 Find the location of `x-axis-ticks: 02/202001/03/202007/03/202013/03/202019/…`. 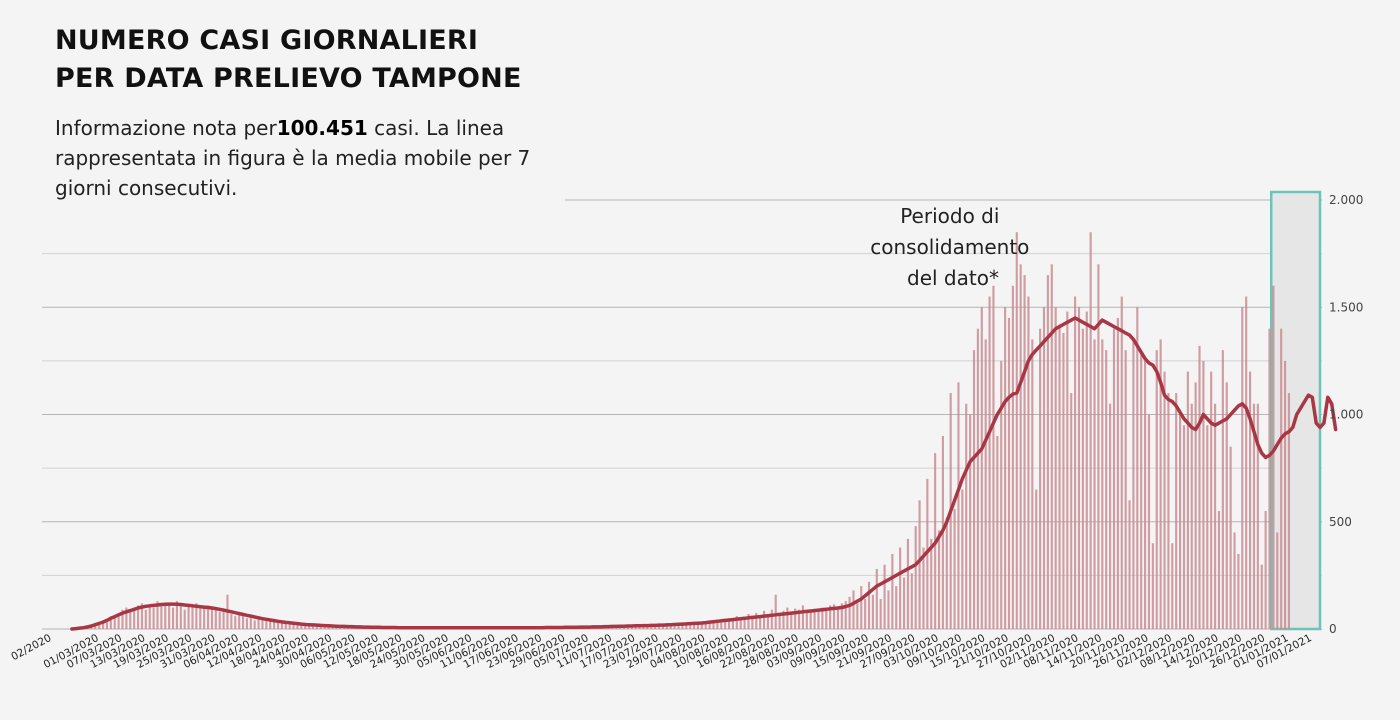

x-axis-ticks: 02/202001/03/202007/03/202013/03/202019/… is located at coordinates (661, 651).